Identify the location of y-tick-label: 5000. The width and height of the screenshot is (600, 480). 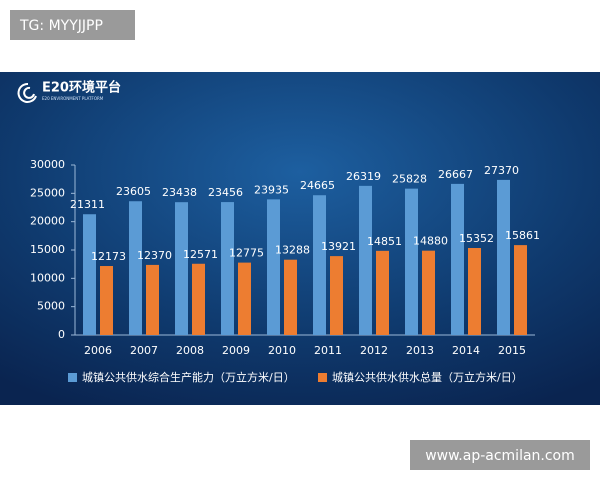
(51, 306).